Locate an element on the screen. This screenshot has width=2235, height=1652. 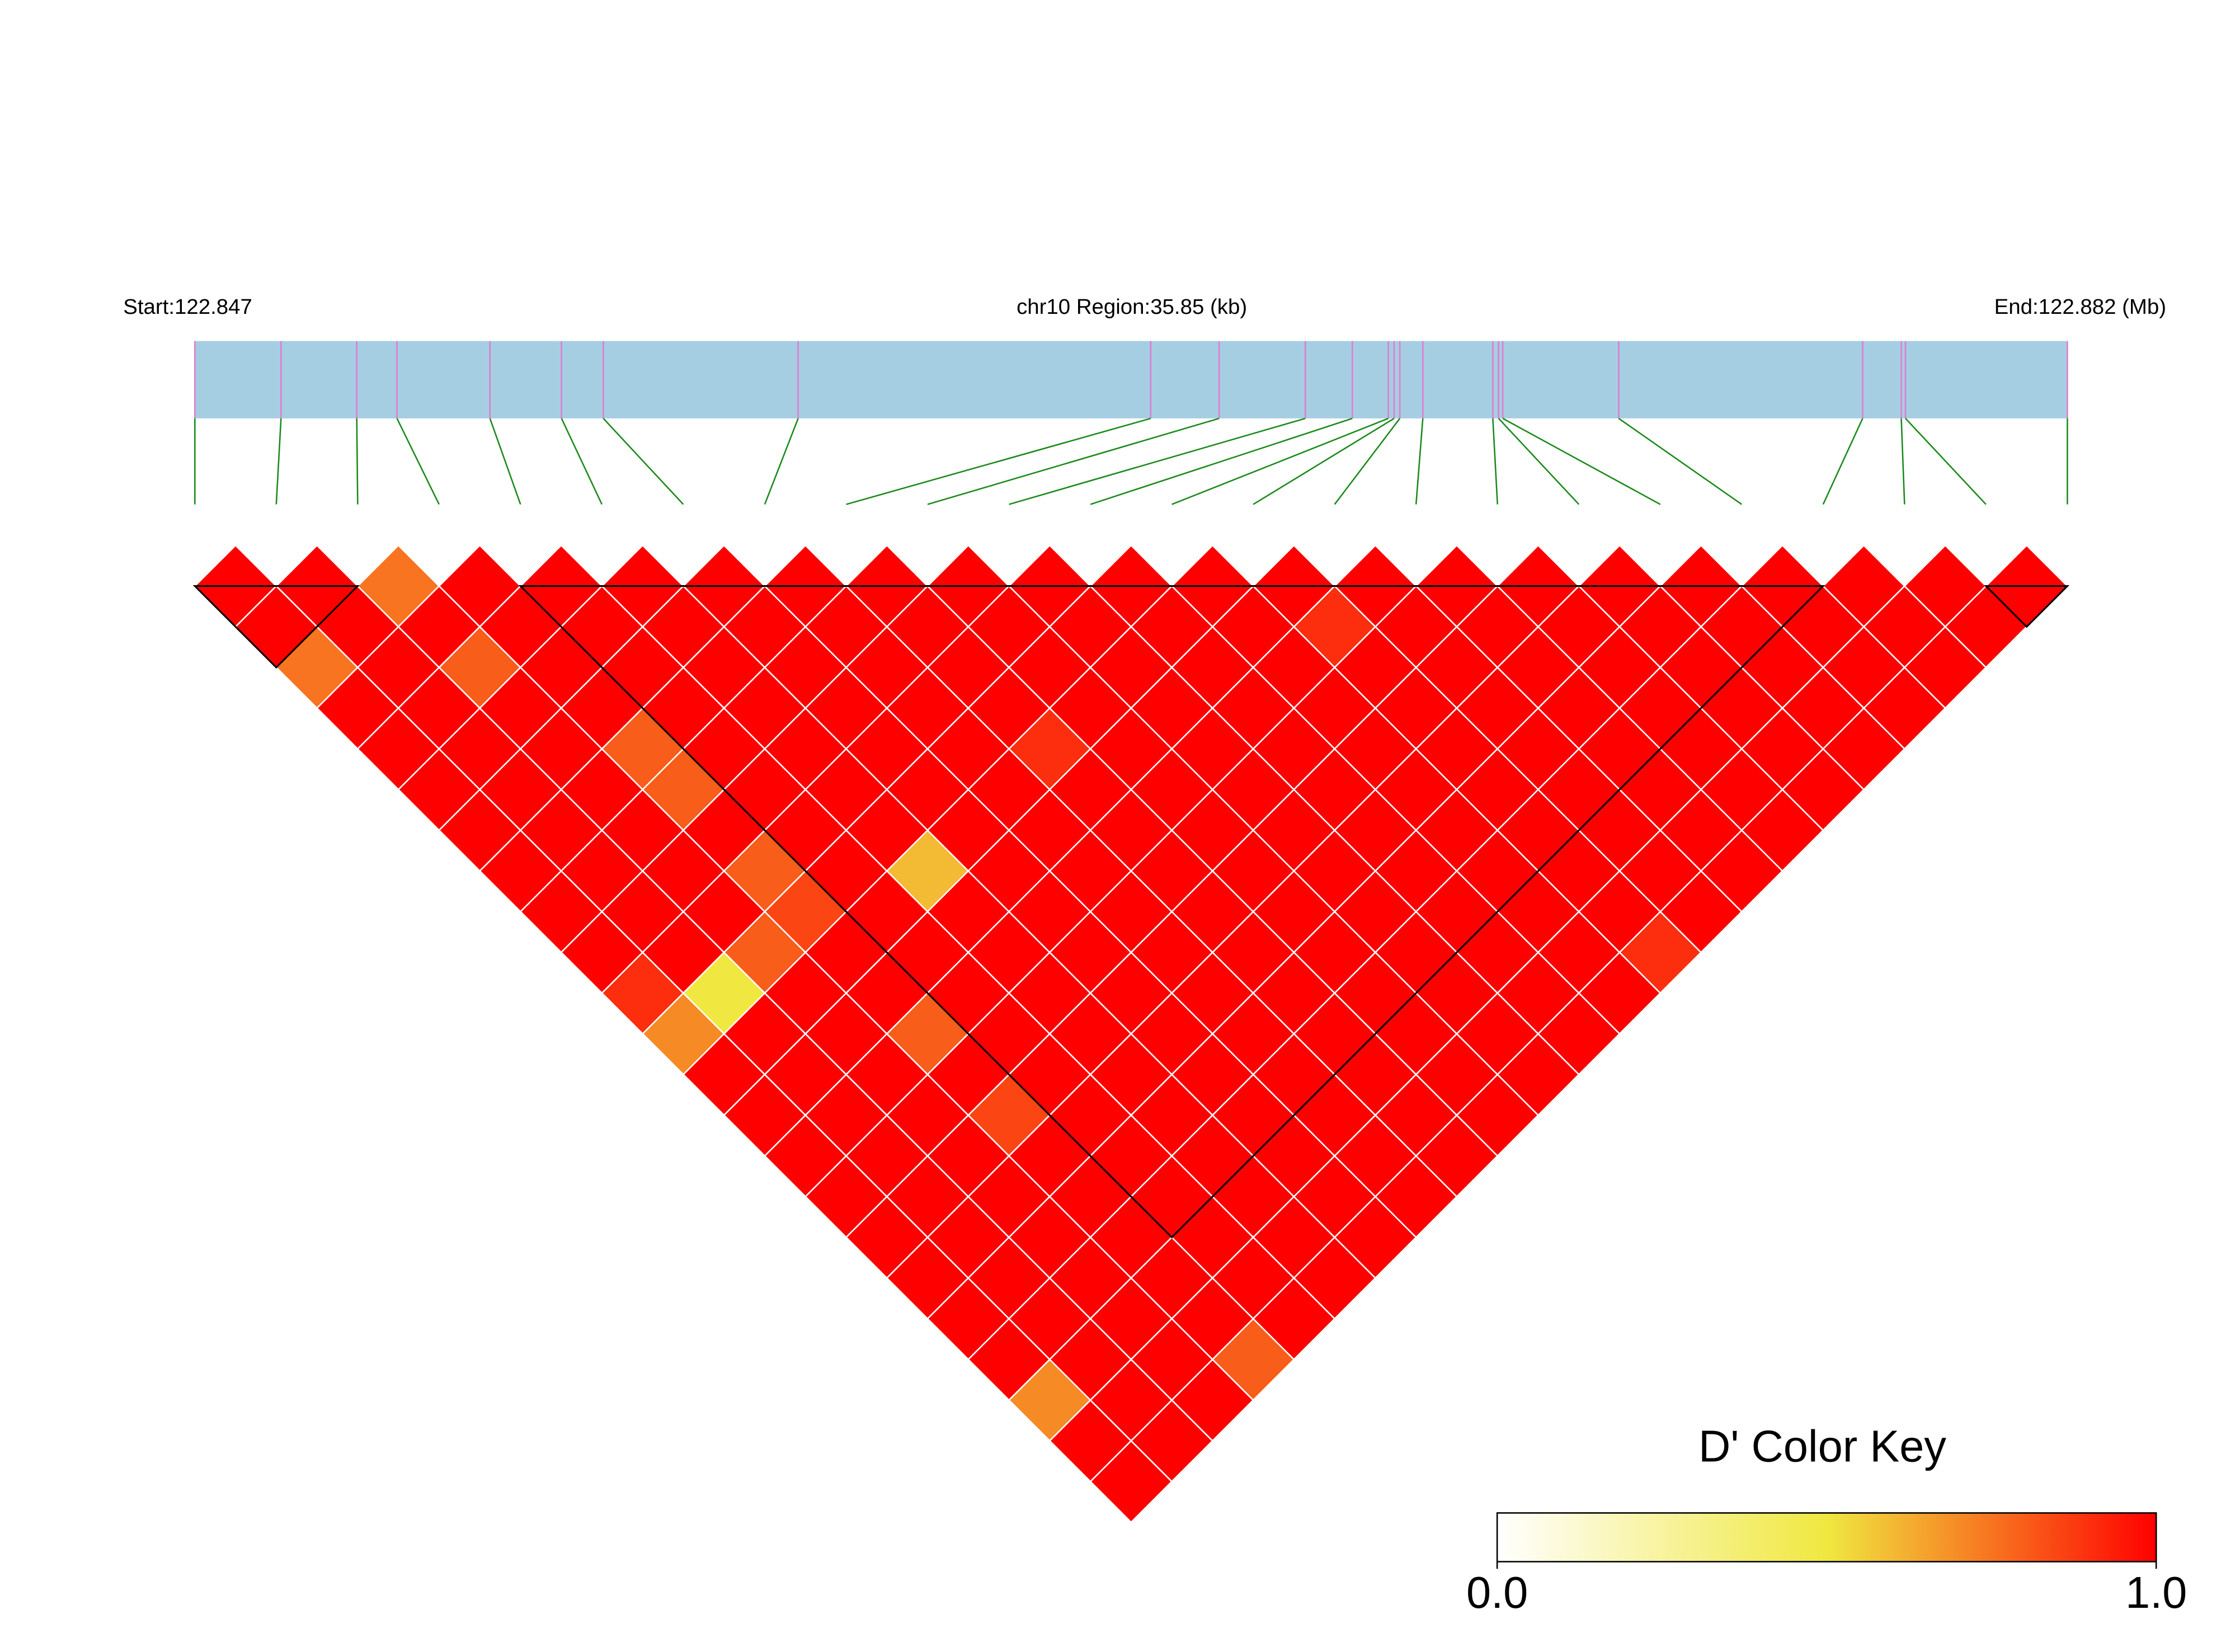
key-tick-label: 1.0 is located at coordinates (2156, 1593).